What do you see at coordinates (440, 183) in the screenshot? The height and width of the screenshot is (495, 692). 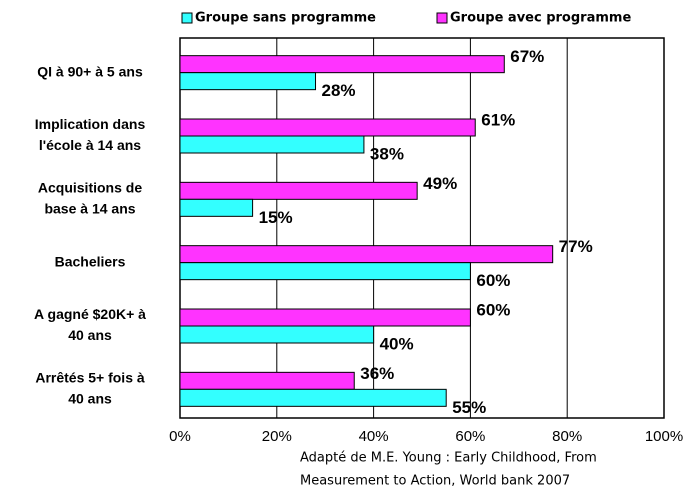 I see `value-label: 49%` at bounding box center [440, 183].